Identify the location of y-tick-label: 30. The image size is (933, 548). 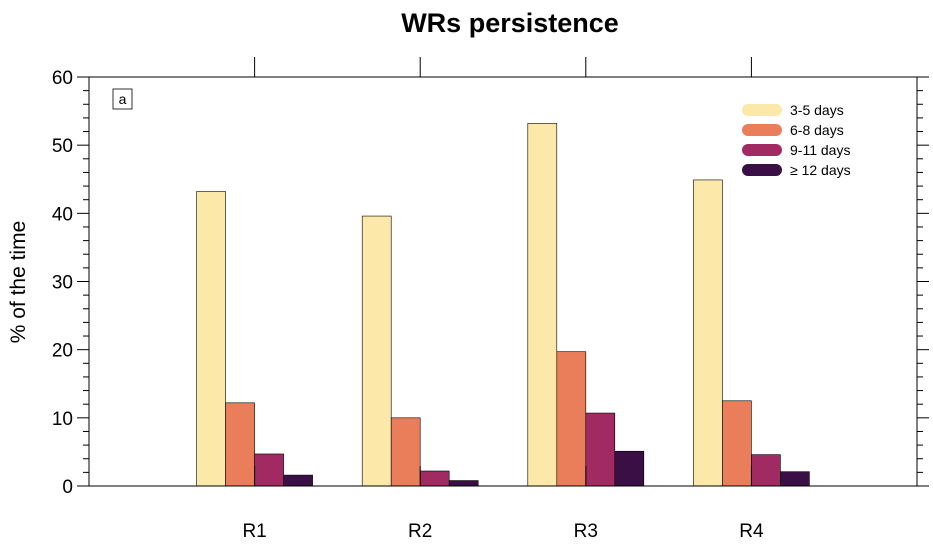
(62, 283).